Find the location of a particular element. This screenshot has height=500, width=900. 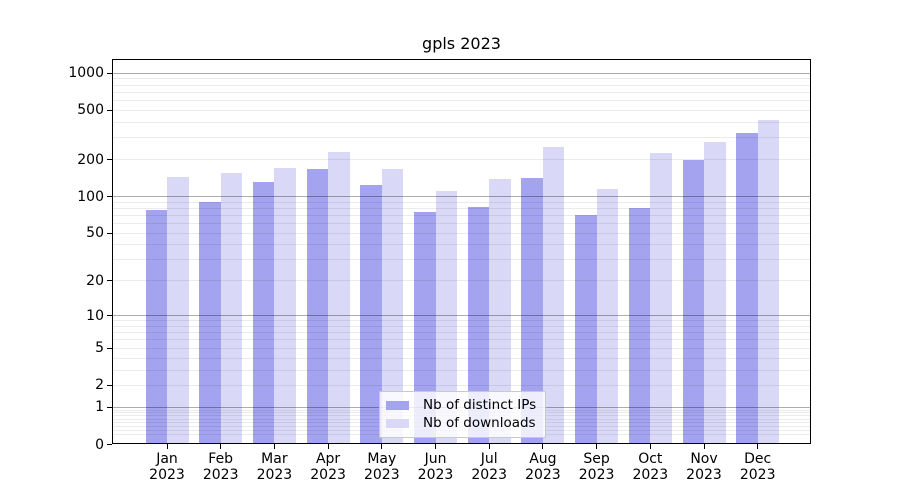

legend-label-distinct-ips: Nb of distinct IPs is located at coordinates (480, 405).